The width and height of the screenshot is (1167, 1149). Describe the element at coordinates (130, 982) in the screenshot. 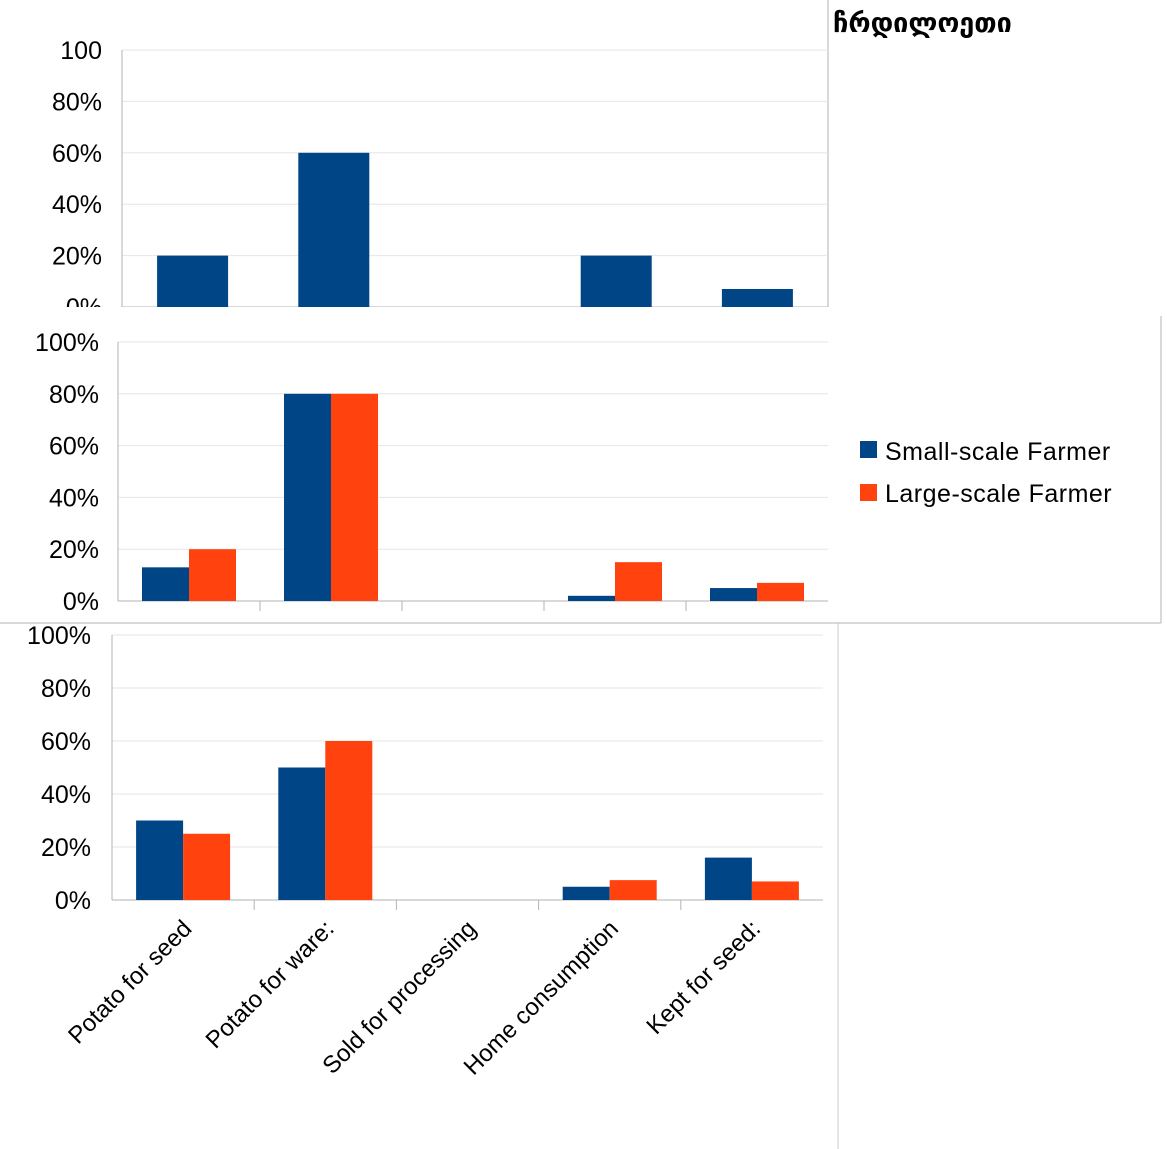

I see `x-category-label: Potato for seed` at that location.